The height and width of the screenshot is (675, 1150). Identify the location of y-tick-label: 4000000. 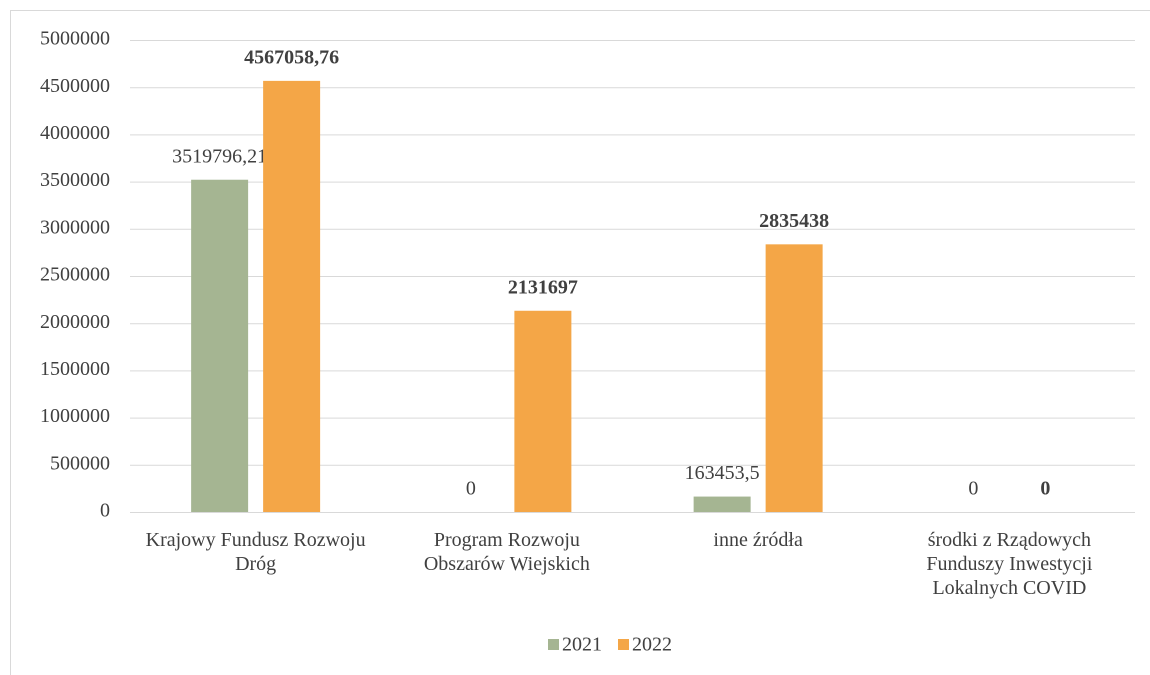
(75, 133).